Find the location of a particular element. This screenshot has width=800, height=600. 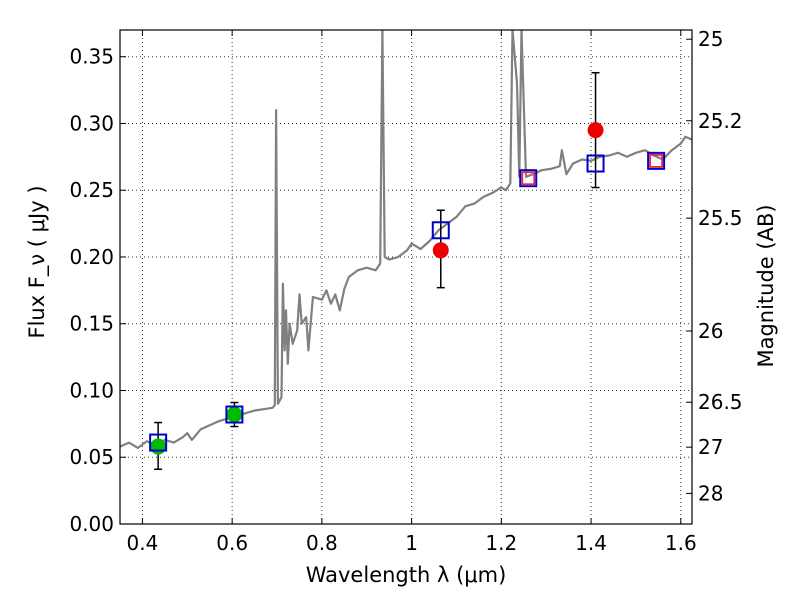

mag-tick-label: 26.5 is located at coordinates (720, 402).